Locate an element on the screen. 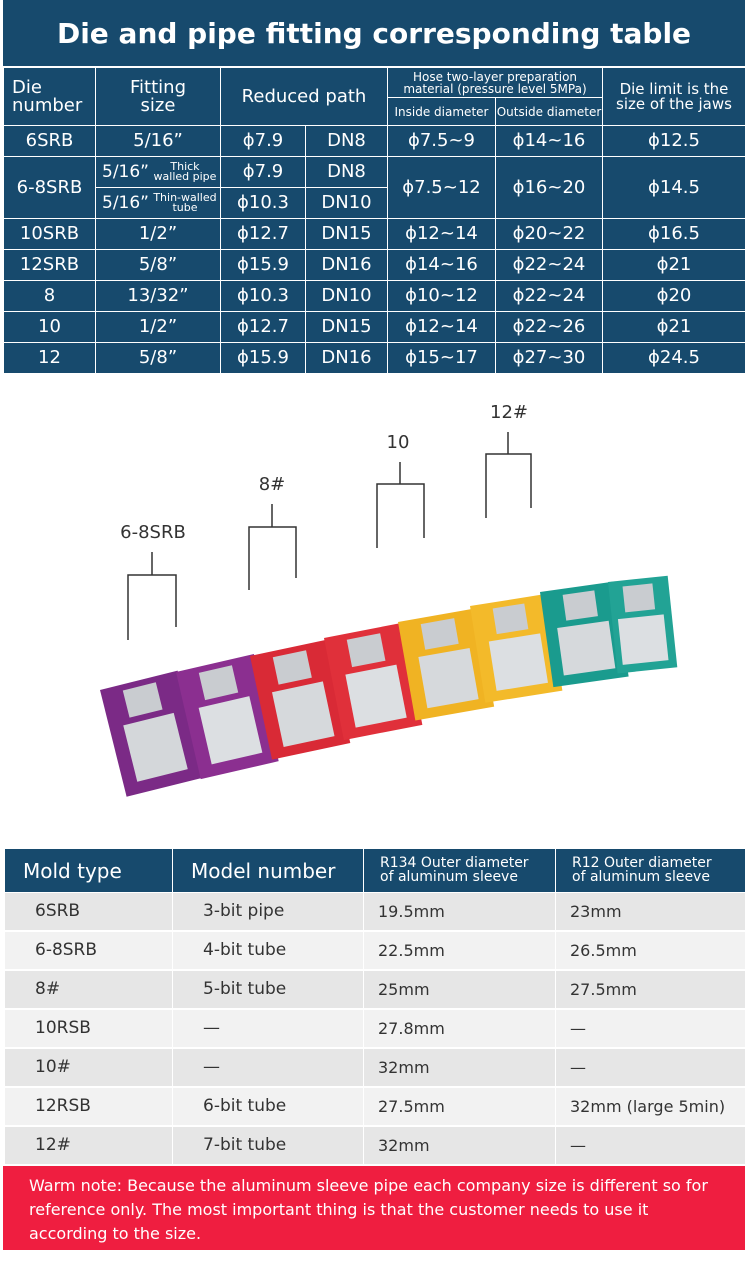  die-label: 8# is located at coordinates (272, 484).